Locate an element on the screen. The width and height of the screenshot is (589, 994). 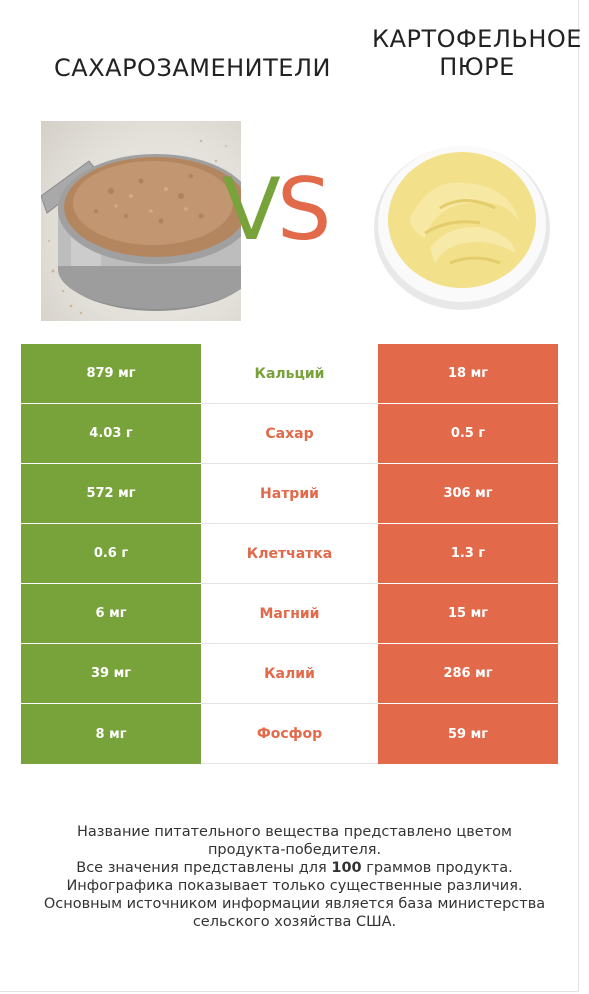
footer-bold-value: 100 is located at coordinates (346, 868).